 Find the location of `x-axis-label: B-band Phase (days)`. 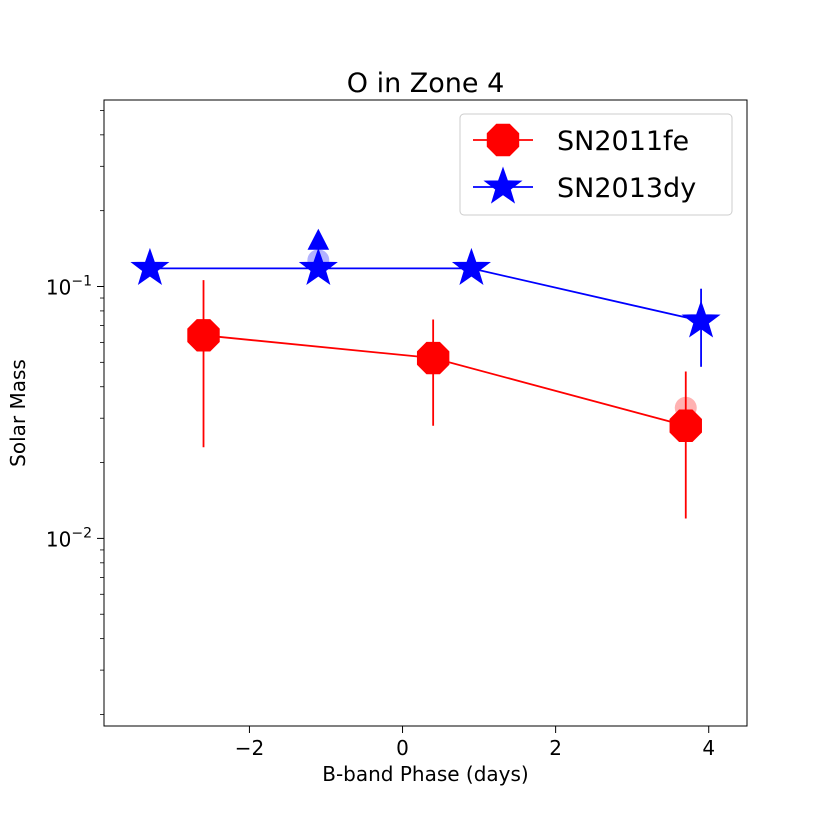

x-axis-label: B-band Phase (days) is located at coordinates (425, 774).